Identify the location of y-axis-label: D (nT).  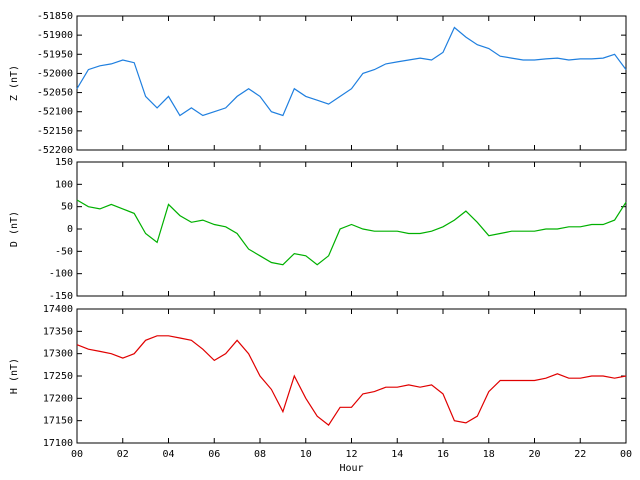
(14, 229).